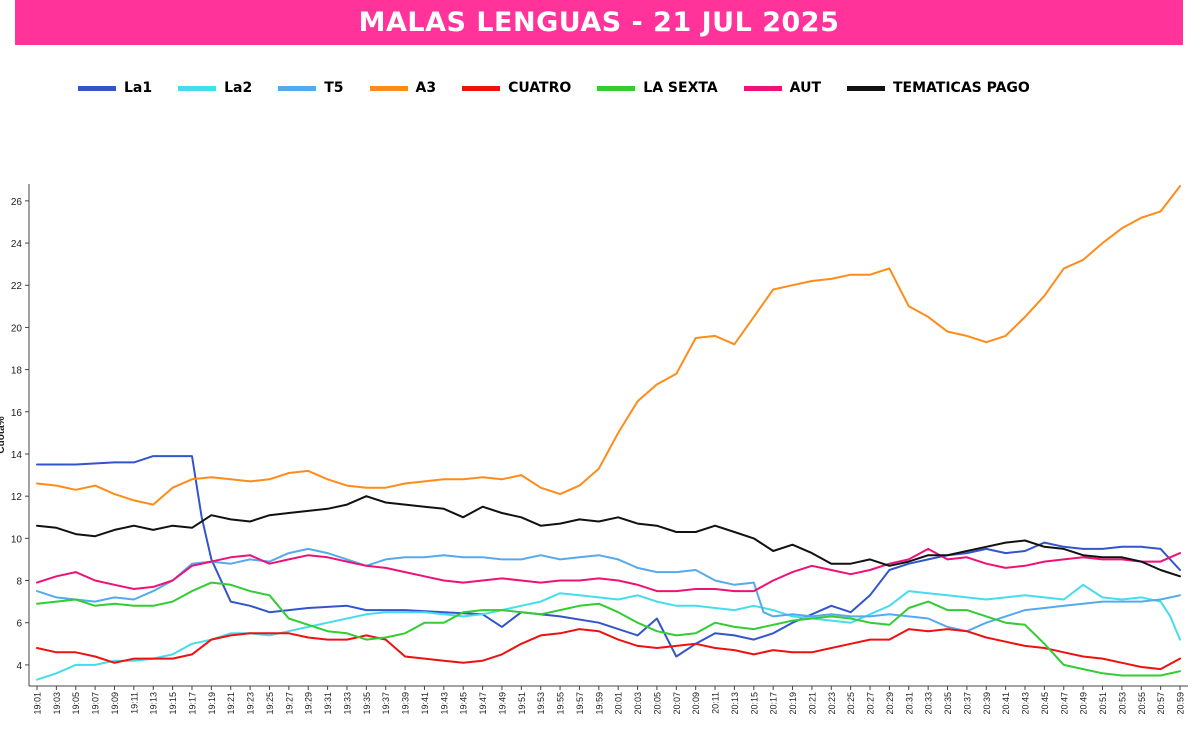  I want to click on x-tick-label: 19:11, so click(134, 703).